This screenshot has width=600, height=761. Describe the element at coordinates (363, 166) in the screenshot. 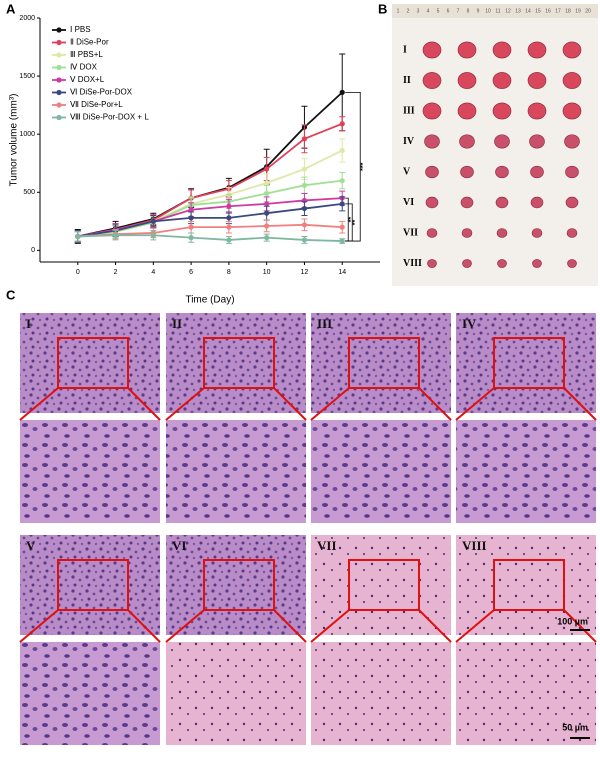

I see `significance-label: ***` at that location.